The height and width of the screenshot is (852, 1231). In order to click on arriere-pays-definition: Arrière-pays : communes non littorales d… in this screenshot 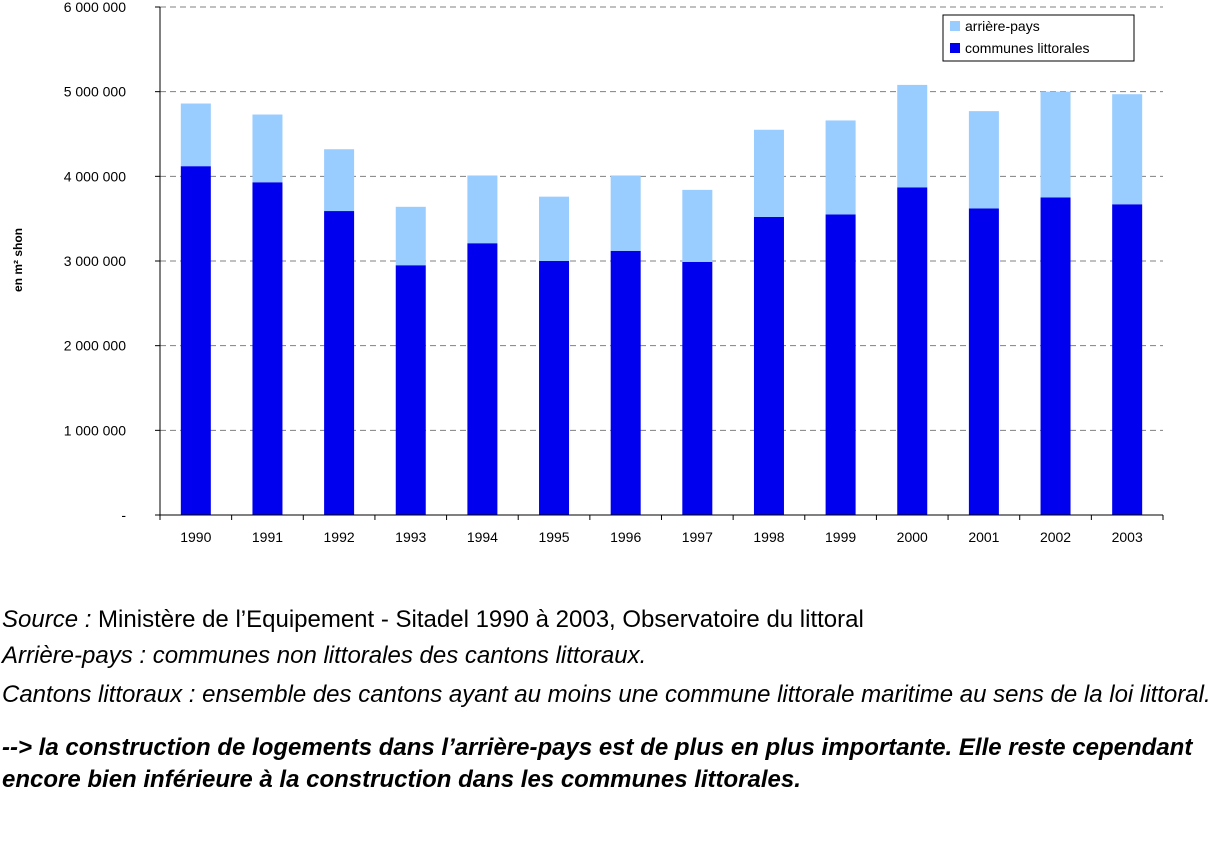, I will do `click(324, 655)`.